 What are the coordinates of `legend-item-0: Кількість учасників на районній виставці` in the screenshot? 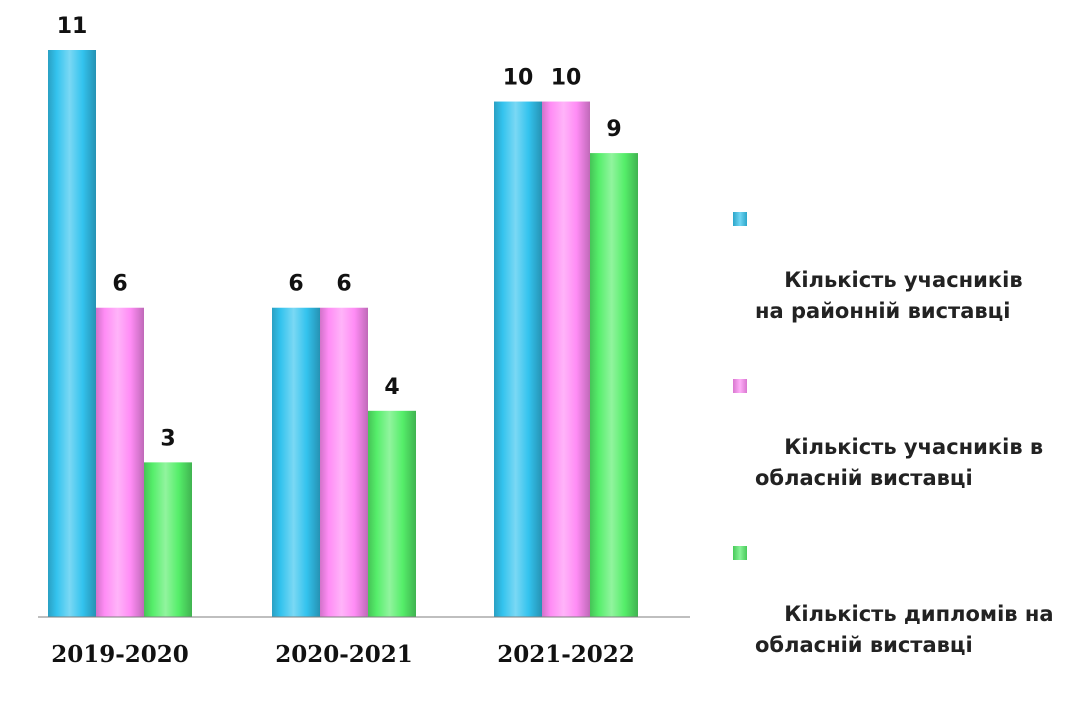 It's located at (898, 280).